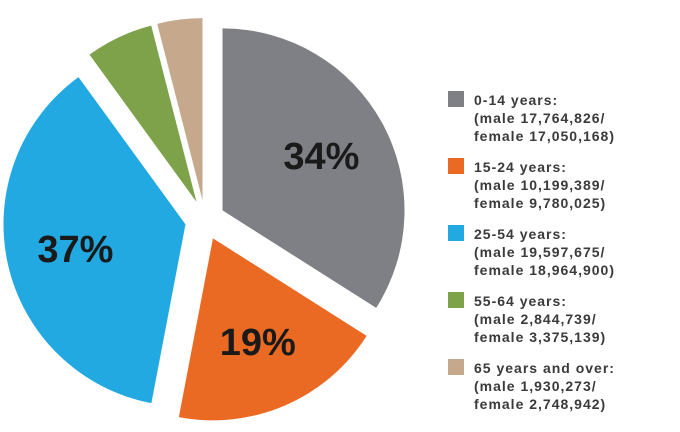  I want to click on legend-detail: female 17,050,168), so click(544, 136).